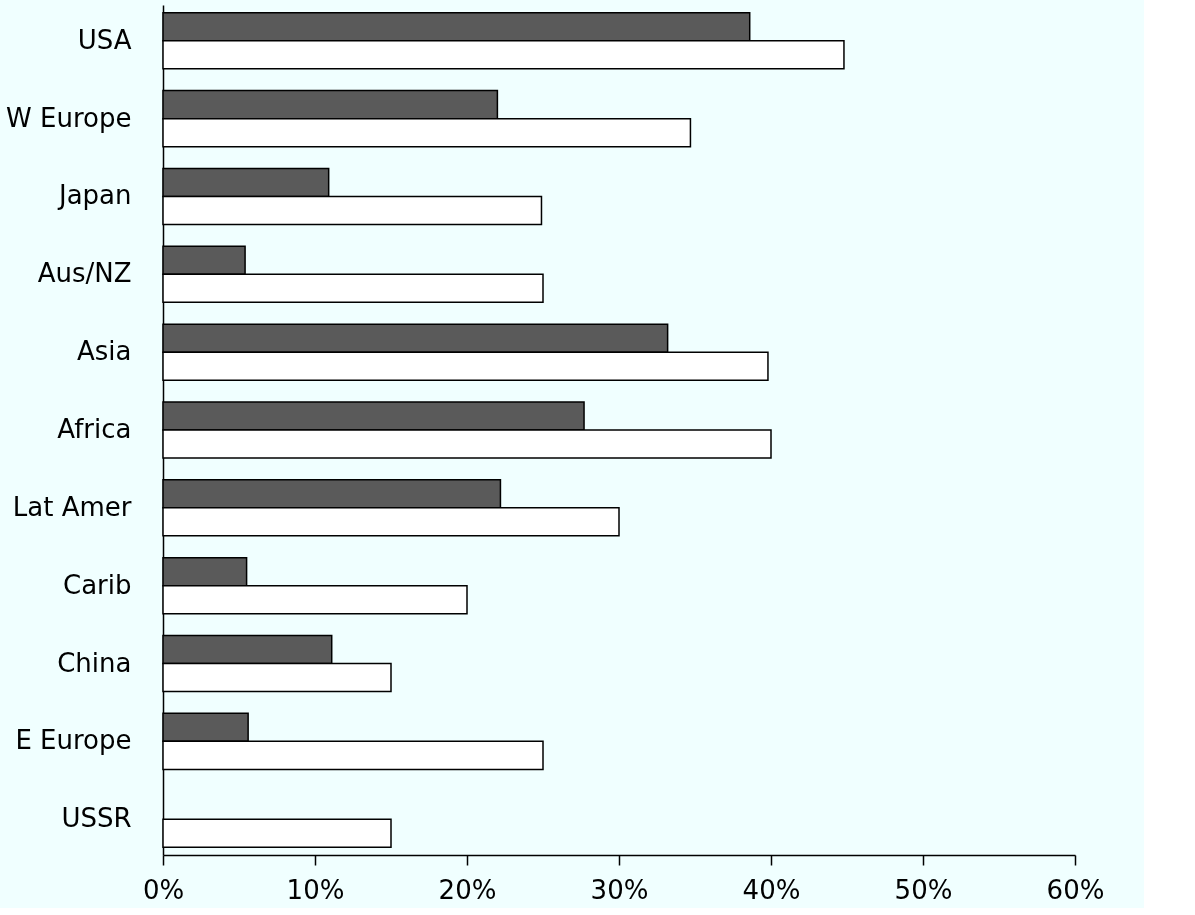 The height and width of the screenshot is (915, 1195). Describe the element at coordinates (104, 351) in the screenshot. I see `y-tick-label: Asia` at that location.